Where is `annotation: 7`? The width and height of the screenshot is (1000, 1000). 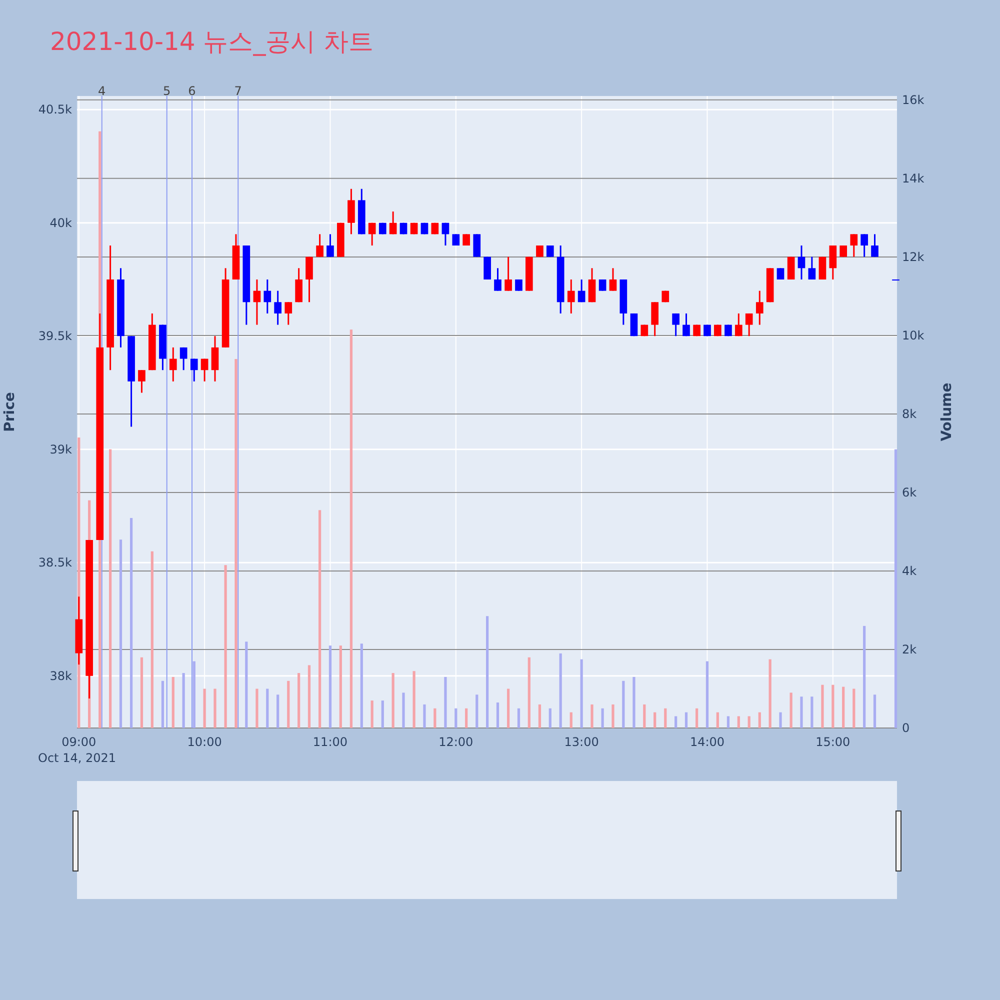 annotation: 7 is located at coordinates (238, 91).